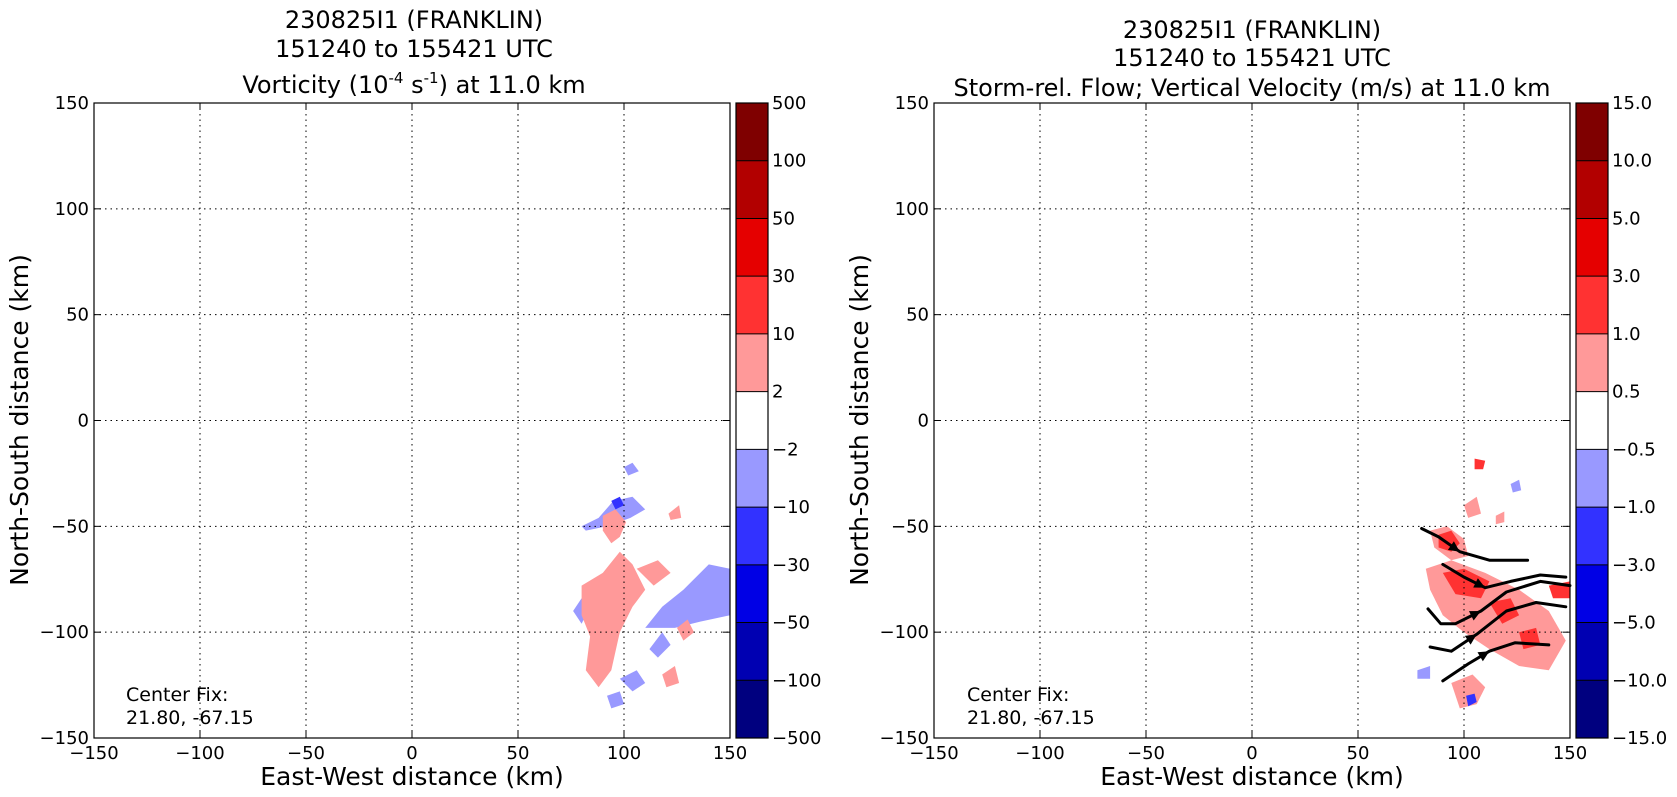 Image resolution: width=1677 pixels, height=797 pixels. Describe the element at coordinates (1634, 449) in the screenshot. I see `colorbar-tick-label: −0.5` at that location.